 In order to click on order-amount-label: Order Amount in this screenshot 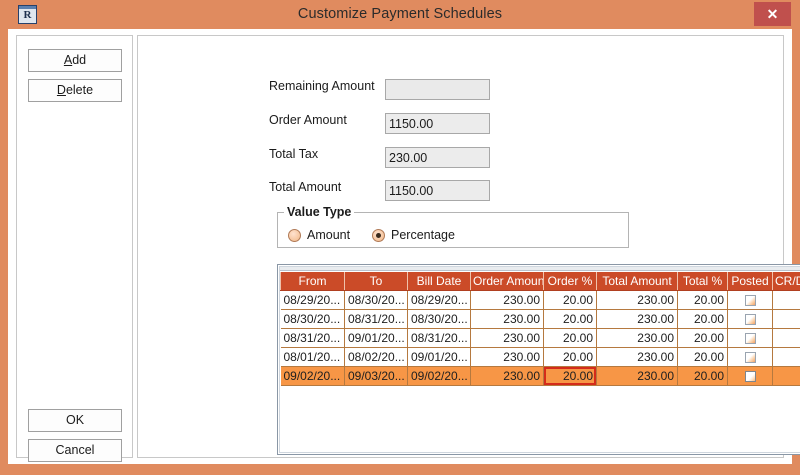, I will do `click(308, 120)`.